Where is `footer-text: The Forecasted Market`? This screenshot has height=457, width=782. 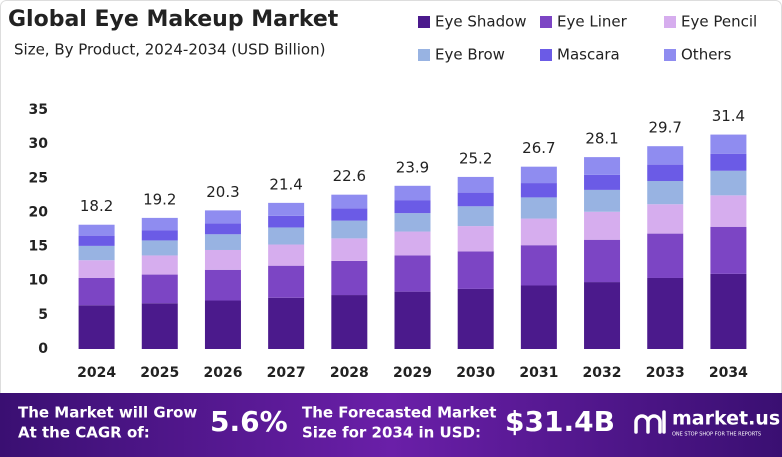 footer-text: The Forecasted Market is located at coordinates (399, 413).